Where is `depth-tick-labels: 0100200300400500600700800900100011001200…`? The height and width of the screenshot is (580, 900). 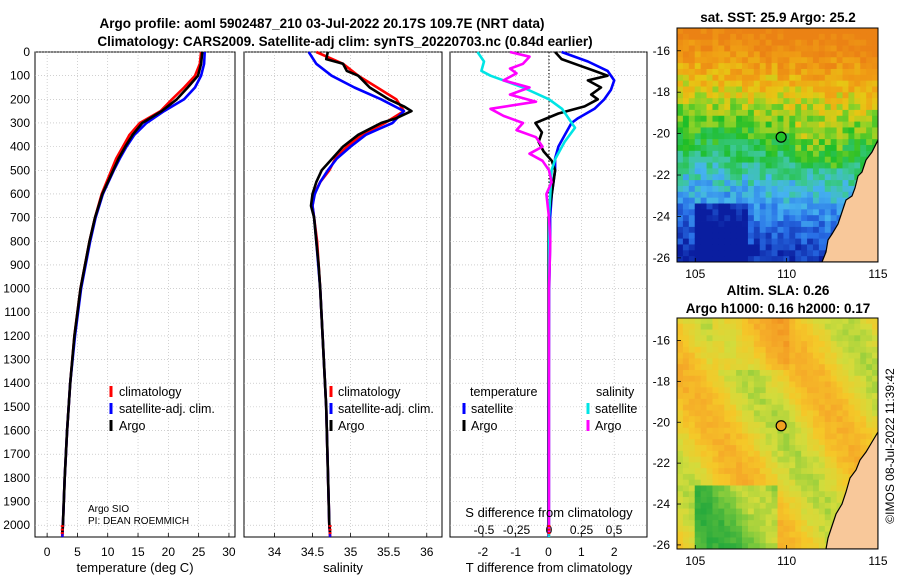 depth-tick-labels: 0100200300400500600700800900100011001200… is located at coordinates (16, 288).